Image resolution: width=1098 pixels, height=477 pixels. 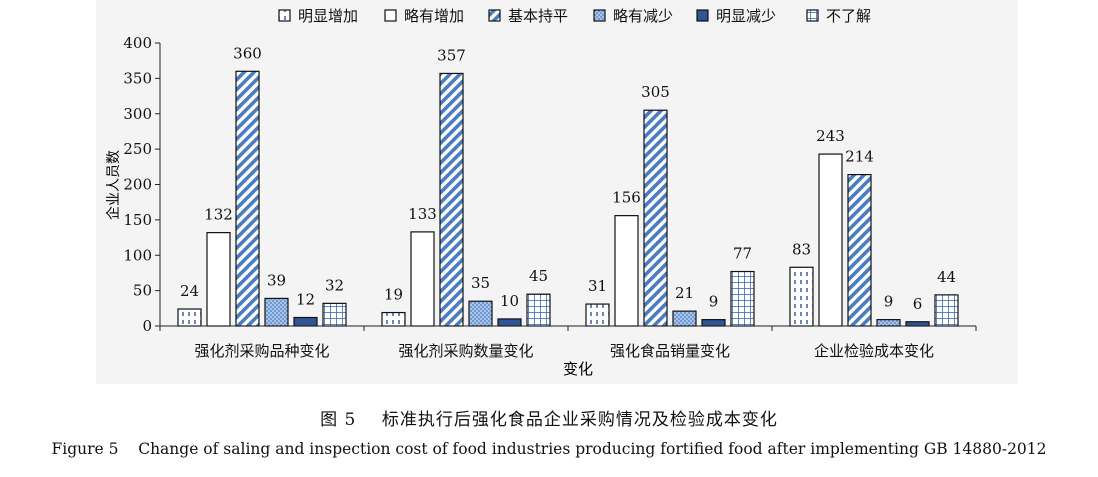 I want to click on data-label: 31, so click(x=597, y=286).